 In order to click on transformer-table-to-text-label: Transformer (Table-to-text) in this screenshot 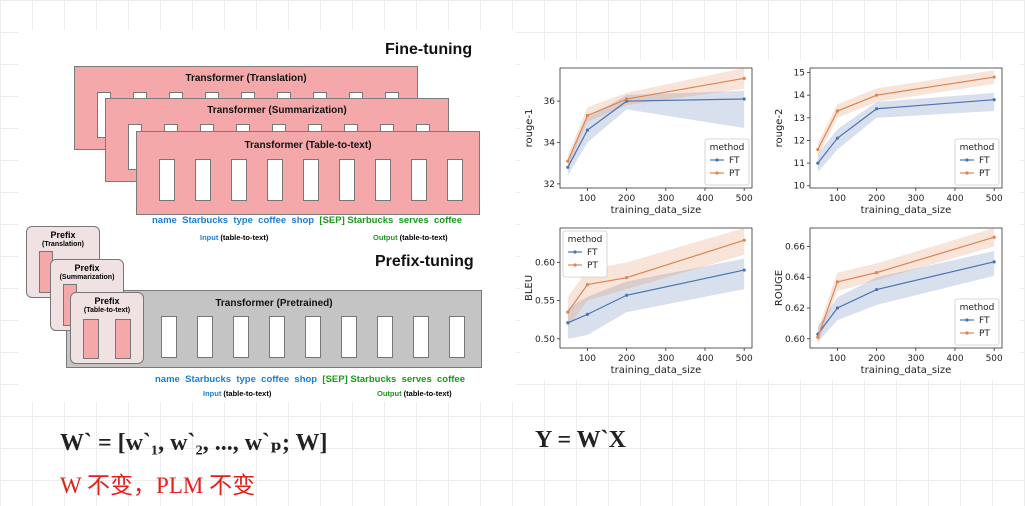, I will do `click(308, 145)`.